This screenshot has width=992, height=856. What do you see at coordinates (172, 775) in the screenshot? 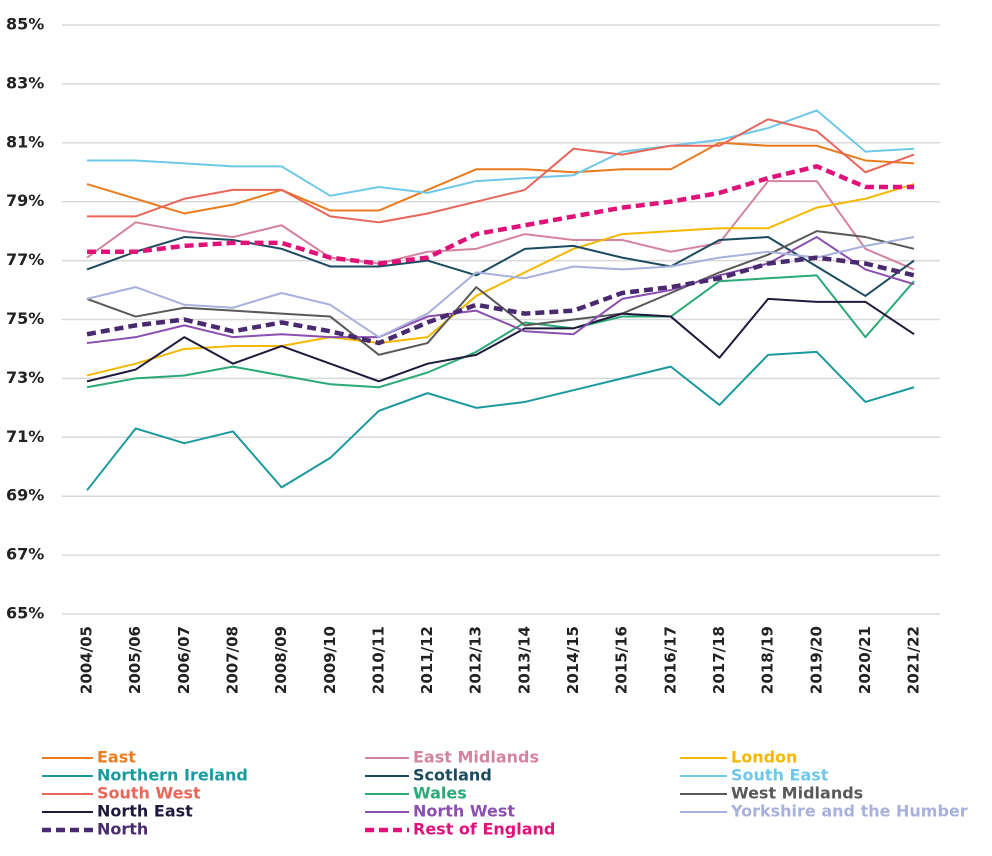
I see `legend-label: Northern Ireland` at bounding box center [172, 775].